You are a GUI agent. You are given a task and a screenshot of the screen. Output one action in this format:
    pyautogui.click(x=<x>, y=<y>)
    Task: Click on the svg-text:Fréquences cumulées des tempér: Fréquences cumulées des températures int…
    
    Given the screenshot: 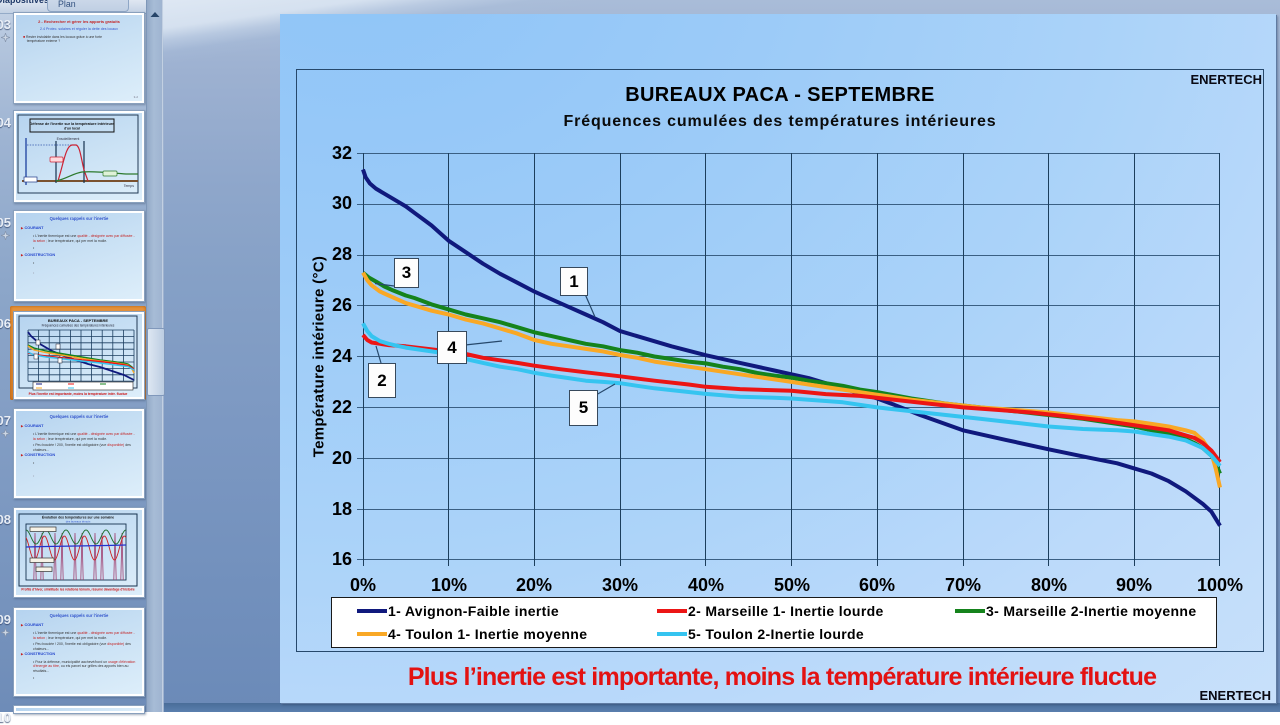 What is the action you would take?
    pyautogui.click(x=78, y=326)
    